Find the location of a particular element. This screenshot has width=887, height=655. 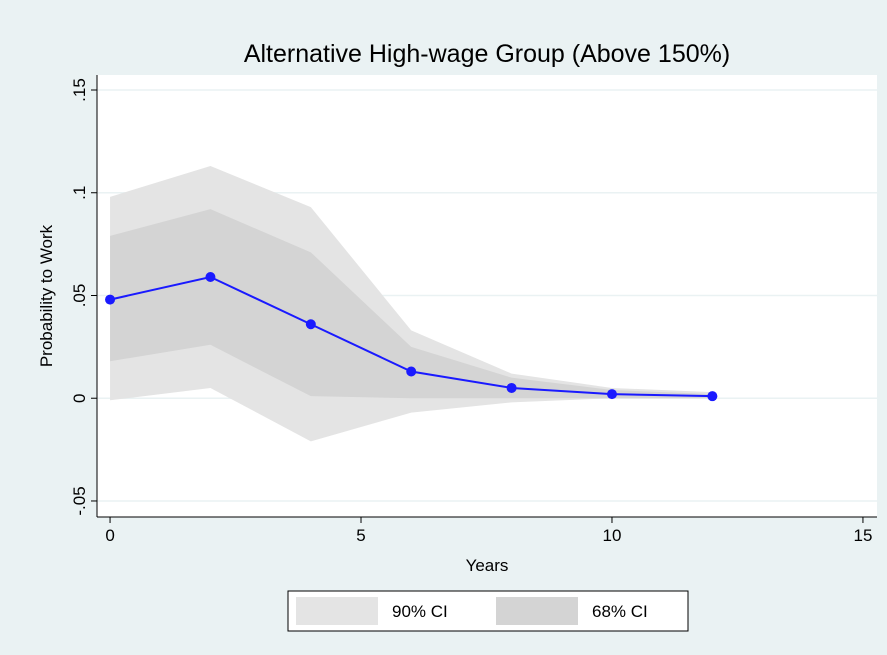

y-tick-label: .15 is located at coordinates (79, 90).